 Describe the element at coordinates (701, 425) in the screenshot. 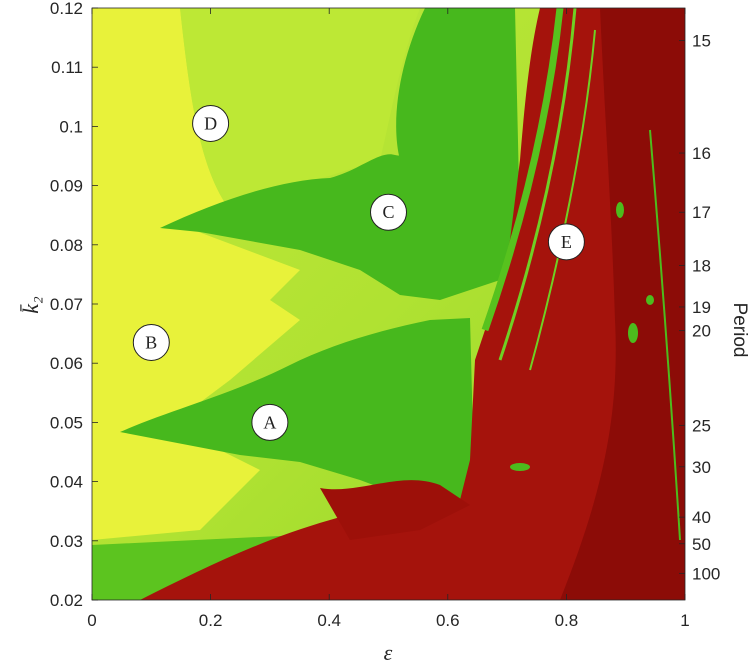

I see `period-tick-label: 25` at that location.